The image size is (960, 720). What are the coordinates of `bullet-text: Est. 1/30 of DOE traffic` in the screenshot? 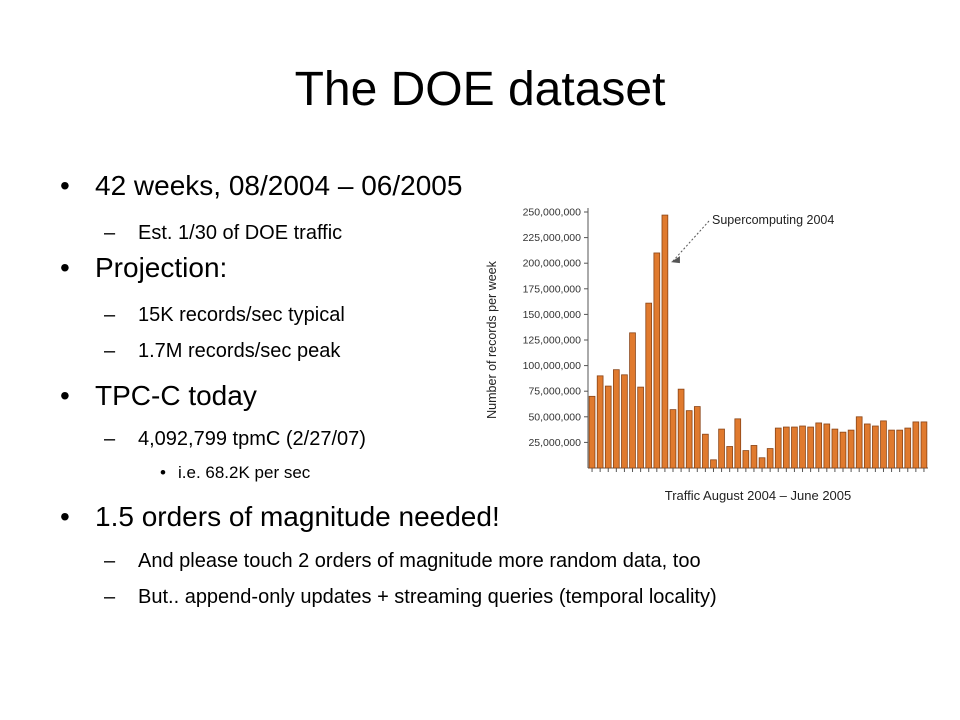 It's located at (240, 233).